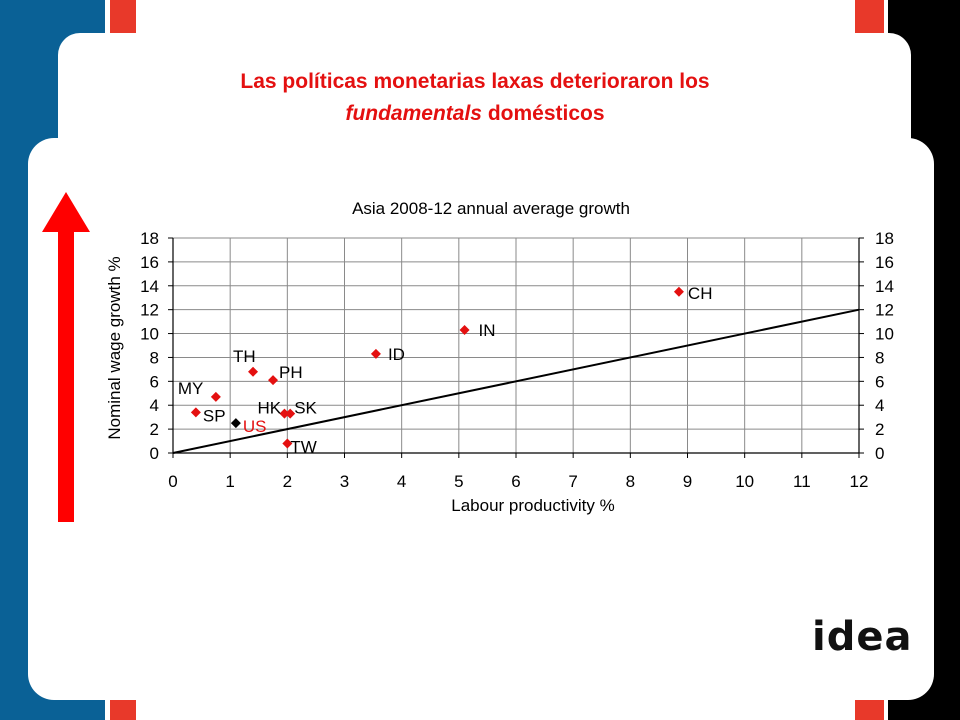  Describe the element at coordinates (154, 405) in the screenshot. I see `y-tick-label: 4` at that location.